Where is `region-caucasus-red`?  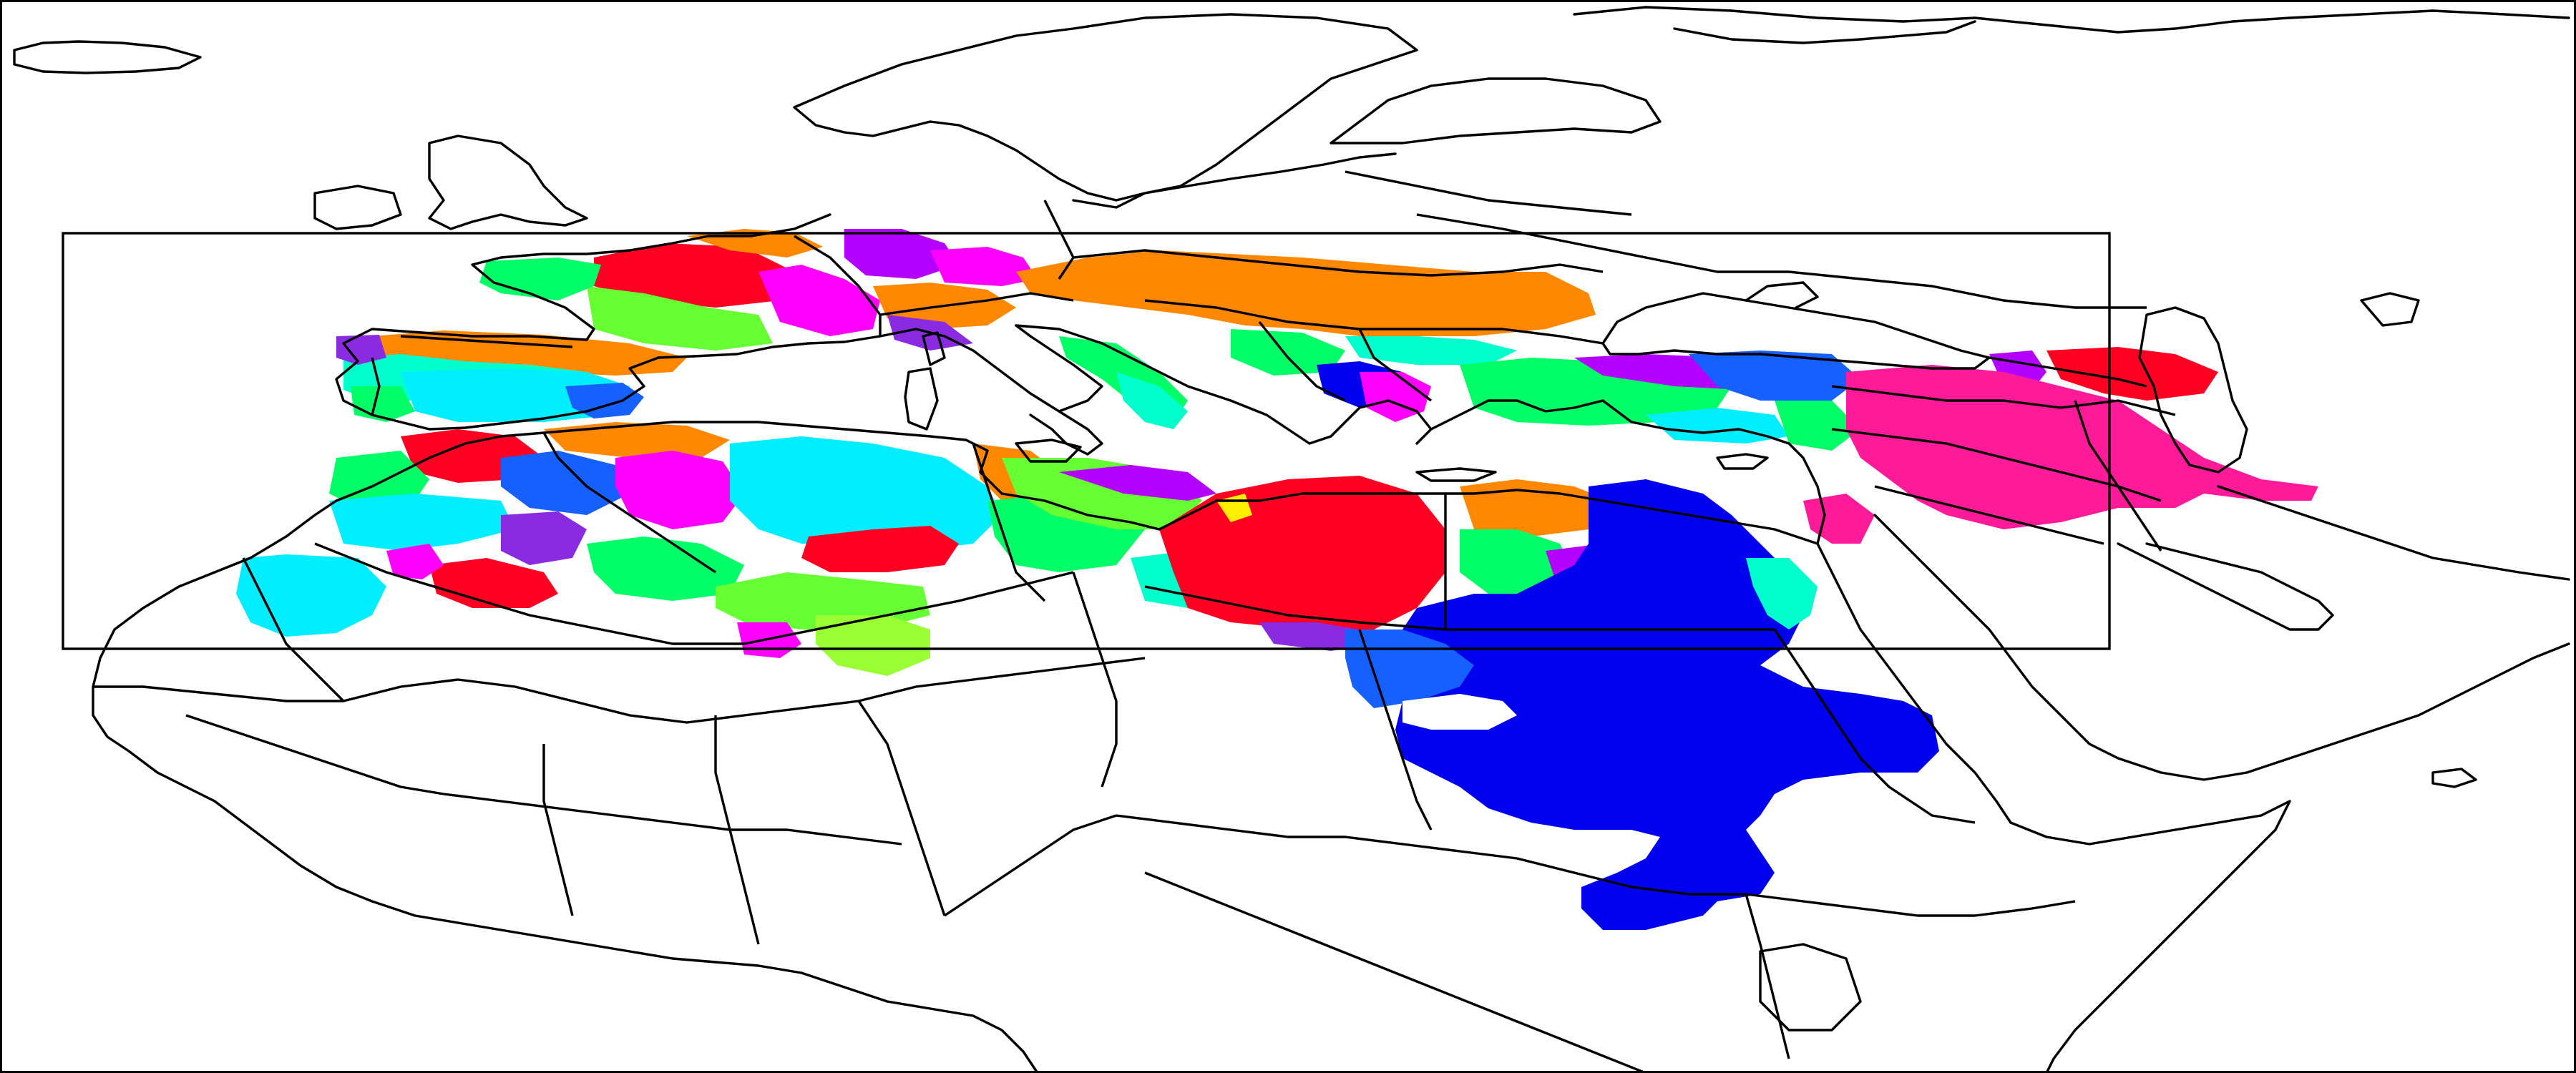 region-caucasus-red is located at coordinates (2132, 374).